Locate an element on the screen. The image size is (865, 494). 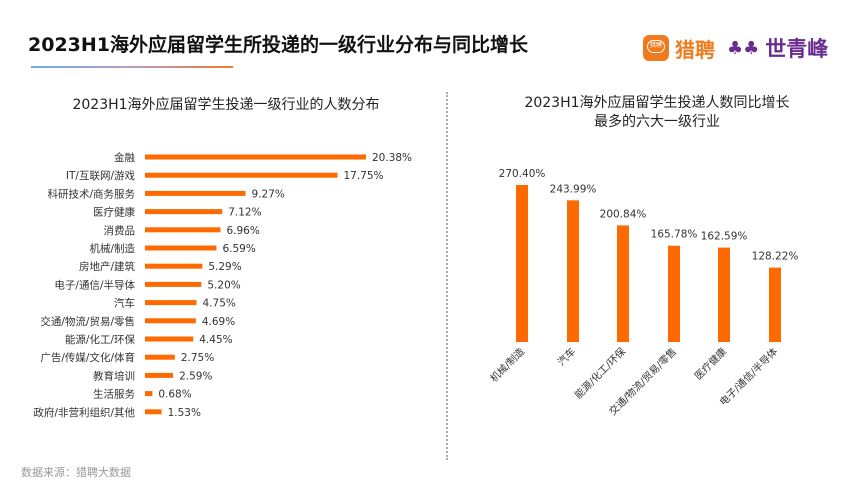
value-label: 270.40% is located at coordinates (522, 174).